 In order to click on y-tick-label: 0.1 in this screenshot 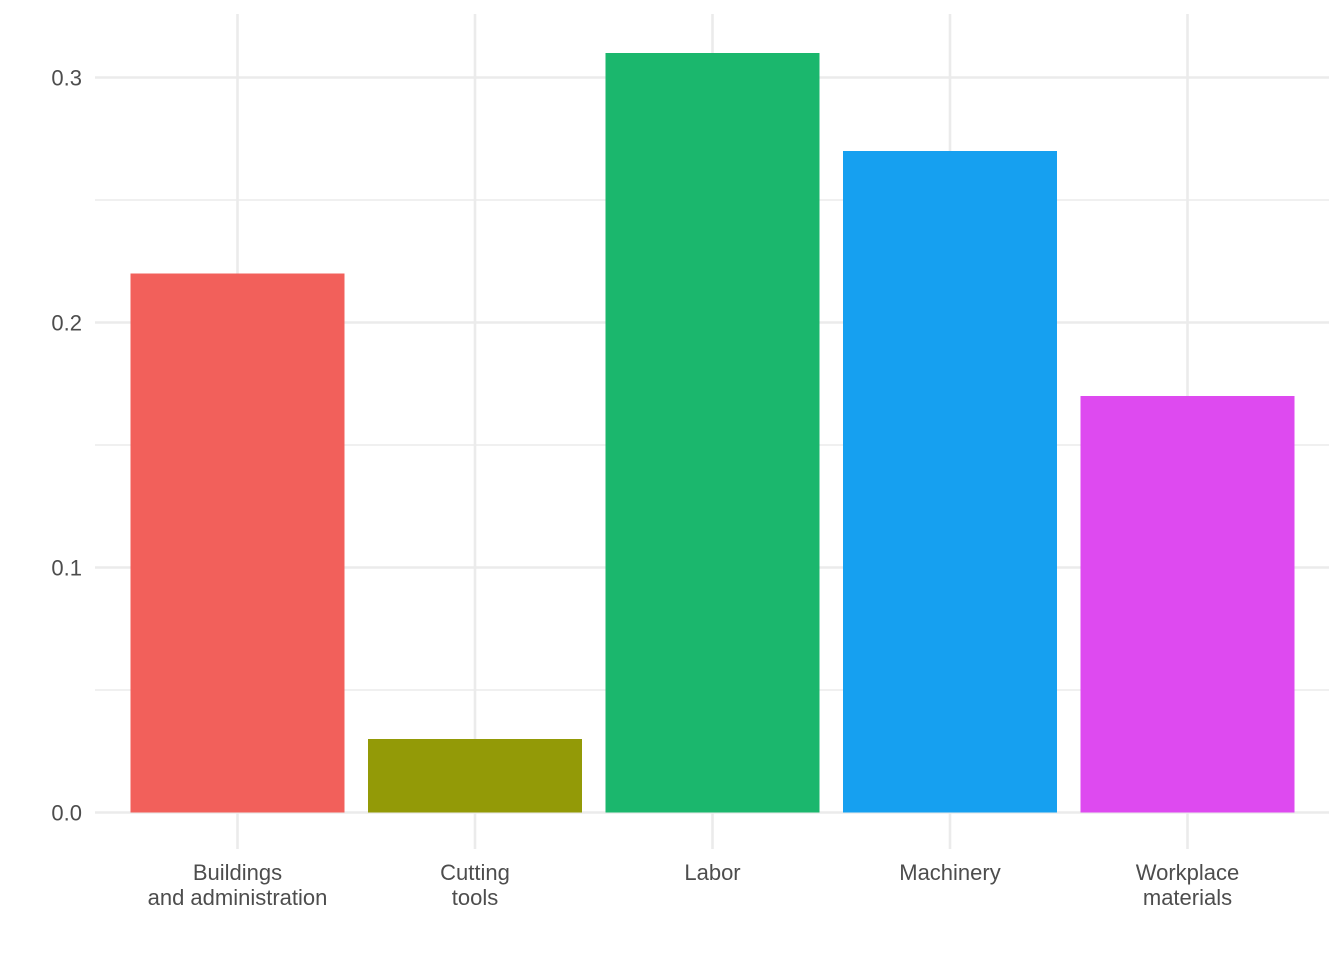, I will do `click(66, 568)`.